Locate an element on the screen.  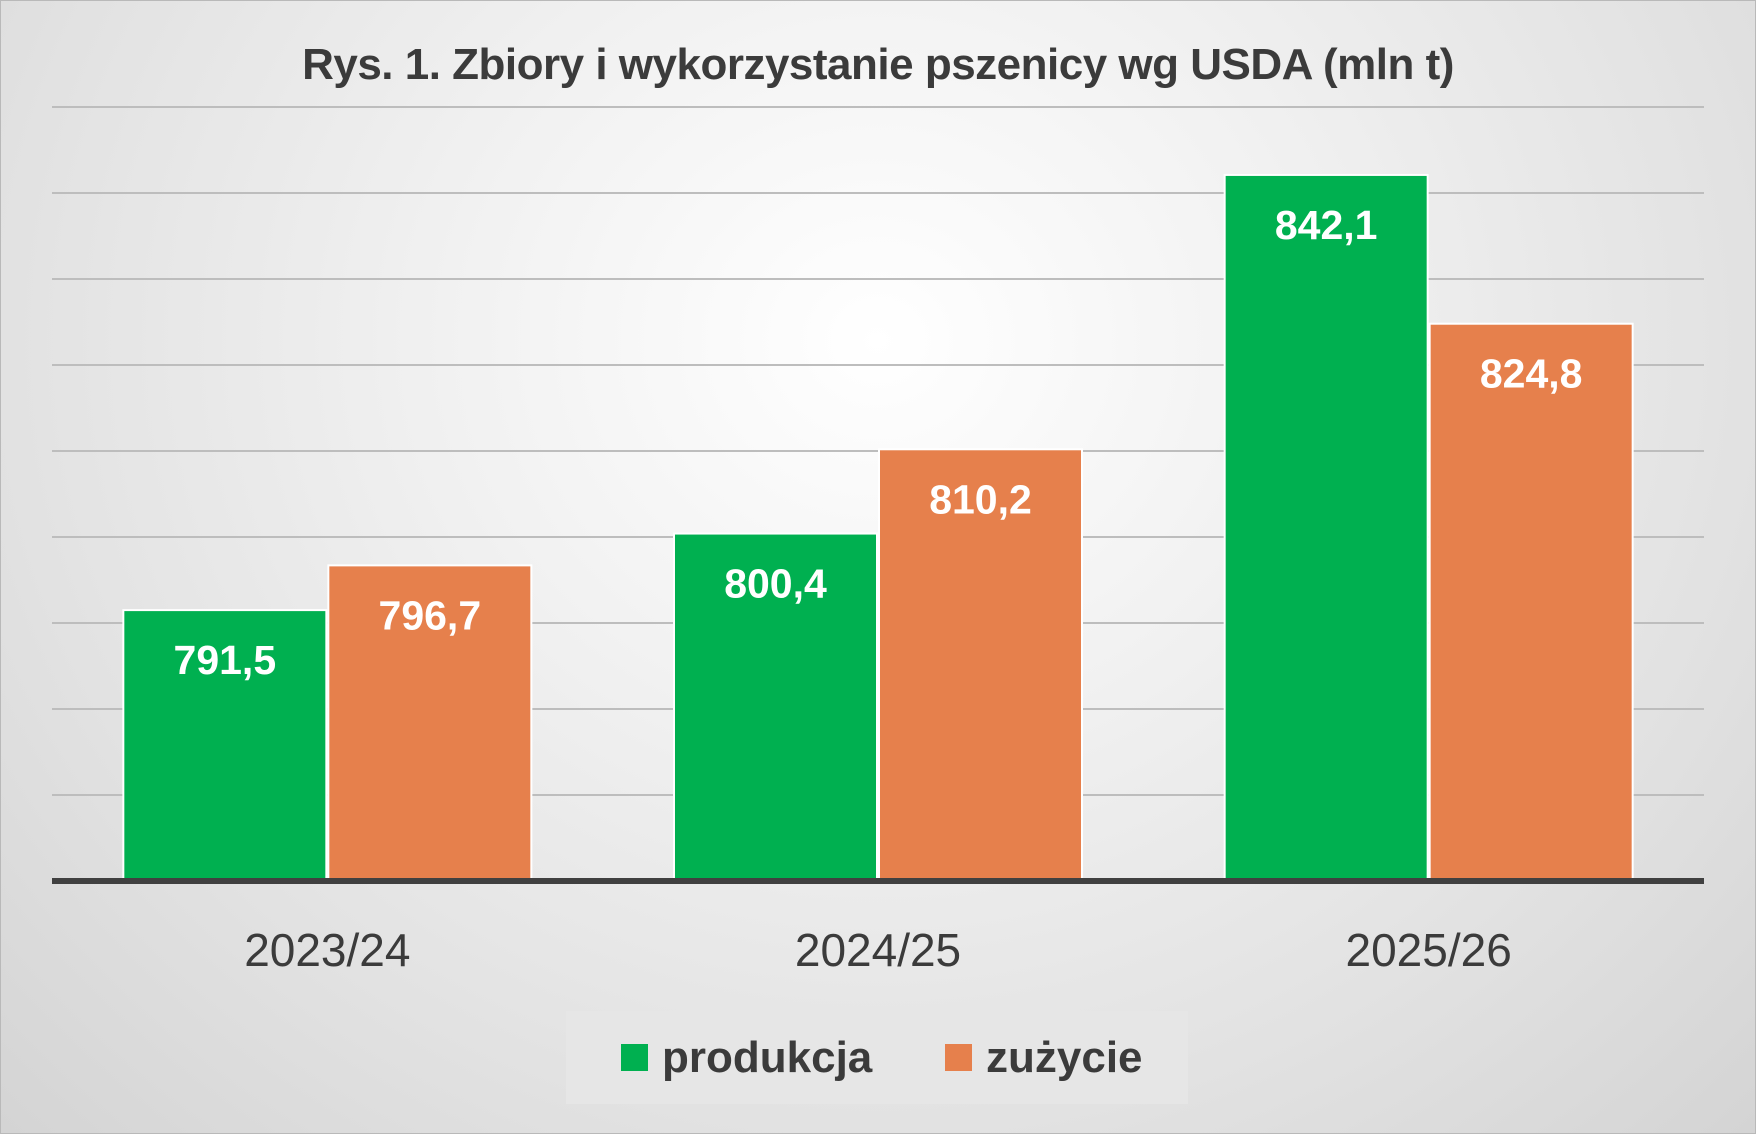
data-label-zuzycie-0: 796,7 is located at coordinates (430, 615).